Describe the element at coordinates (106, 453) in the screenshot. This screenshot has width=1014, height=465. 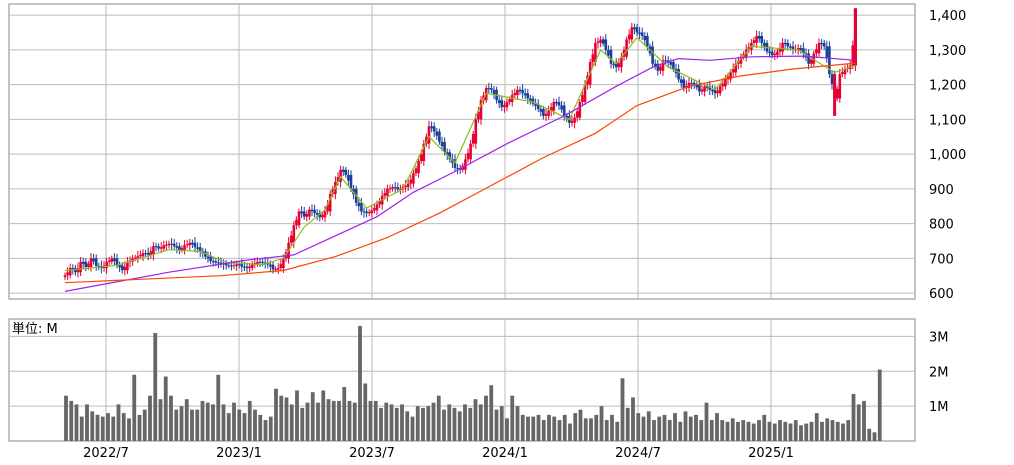
I see `x-tick-label: 2022/7` at that location.